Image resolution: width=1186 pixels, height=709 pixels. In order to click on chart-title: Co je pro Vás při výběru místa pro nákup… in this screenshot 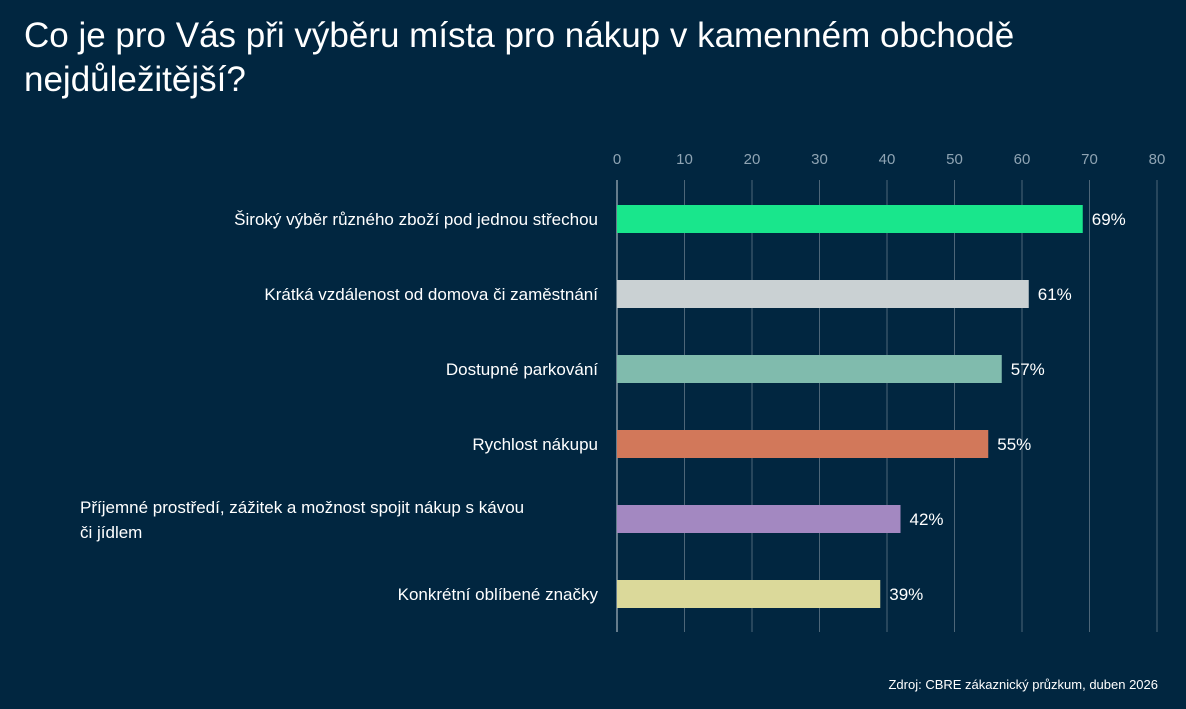, I will do `click(519, 57)`.